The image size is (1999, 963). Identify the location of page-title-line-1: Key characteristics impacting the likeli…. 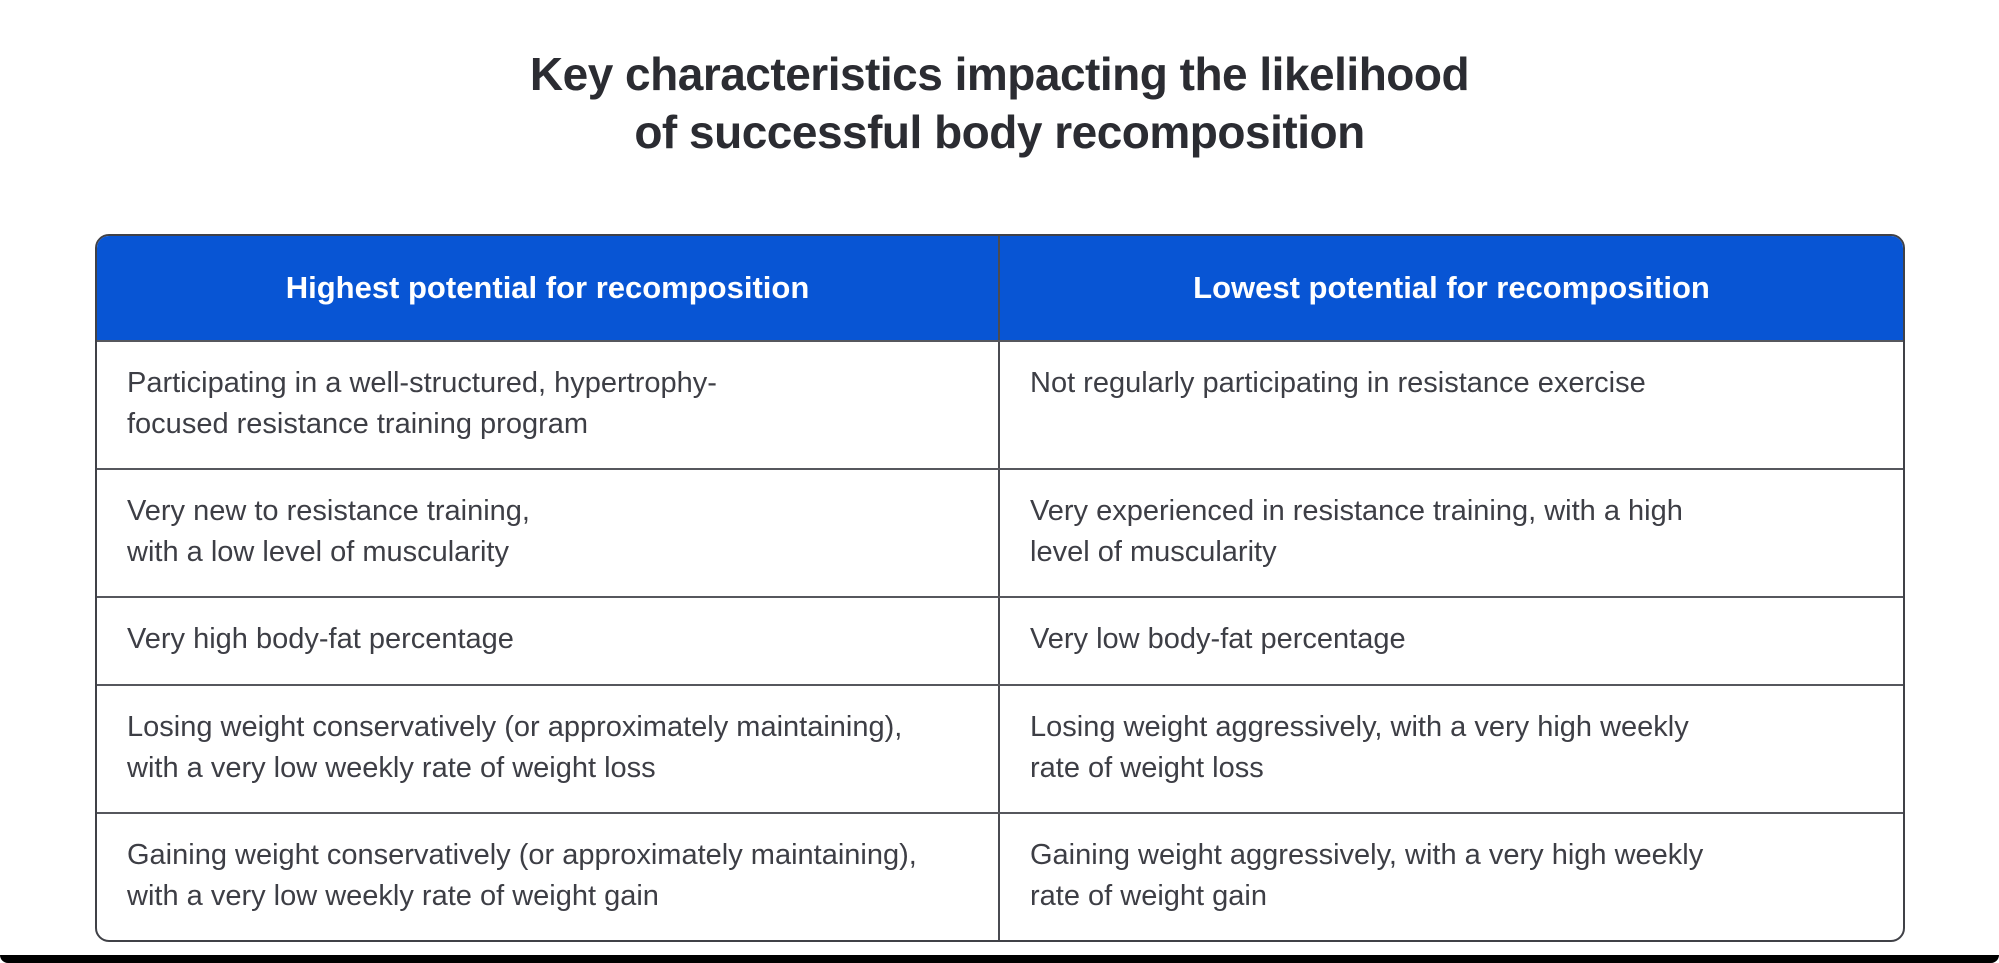
(999, 74).